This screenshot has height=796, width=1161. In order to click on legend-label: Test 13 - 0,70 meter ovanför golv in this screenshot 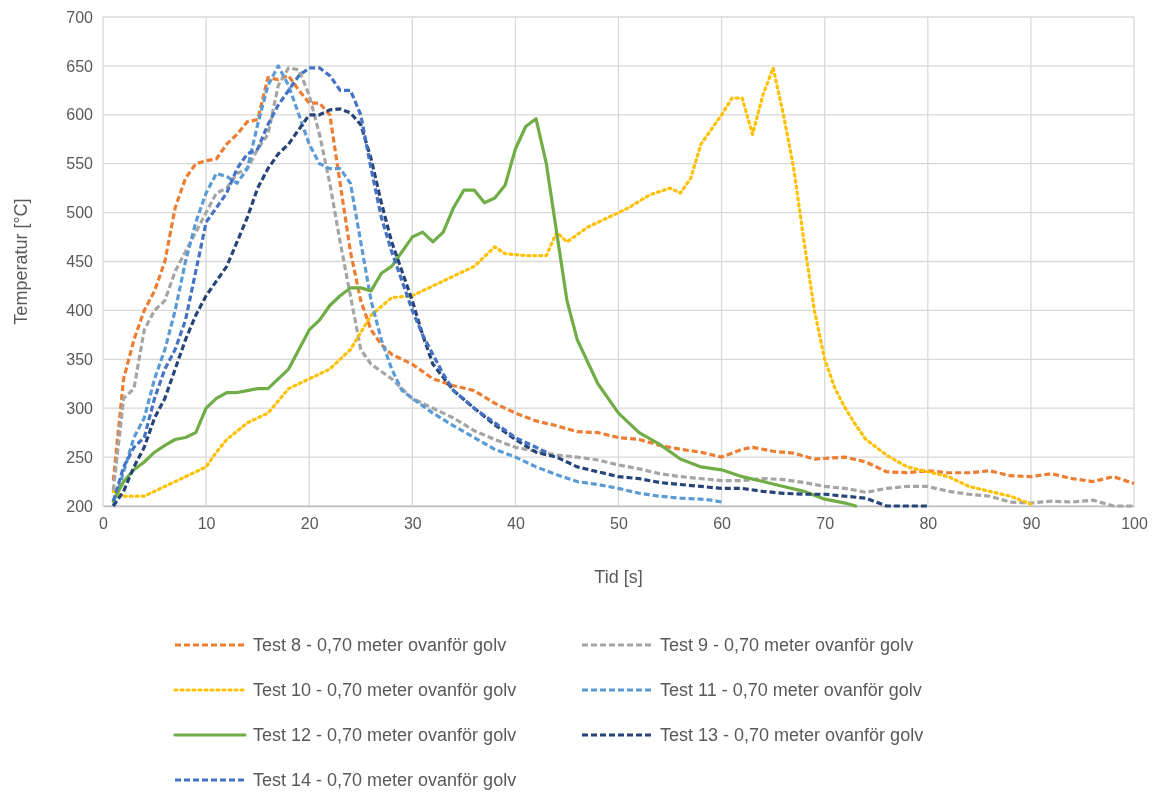, I will do `click(792, 735)`.